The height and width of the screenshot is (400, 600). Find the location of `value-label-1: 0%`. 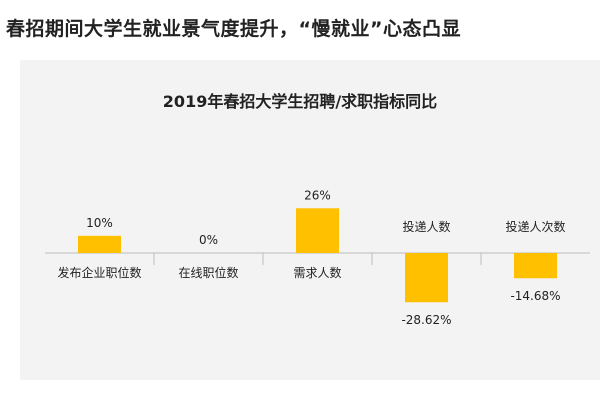

value-label-1: 0% is located at coordinates (208, 240).